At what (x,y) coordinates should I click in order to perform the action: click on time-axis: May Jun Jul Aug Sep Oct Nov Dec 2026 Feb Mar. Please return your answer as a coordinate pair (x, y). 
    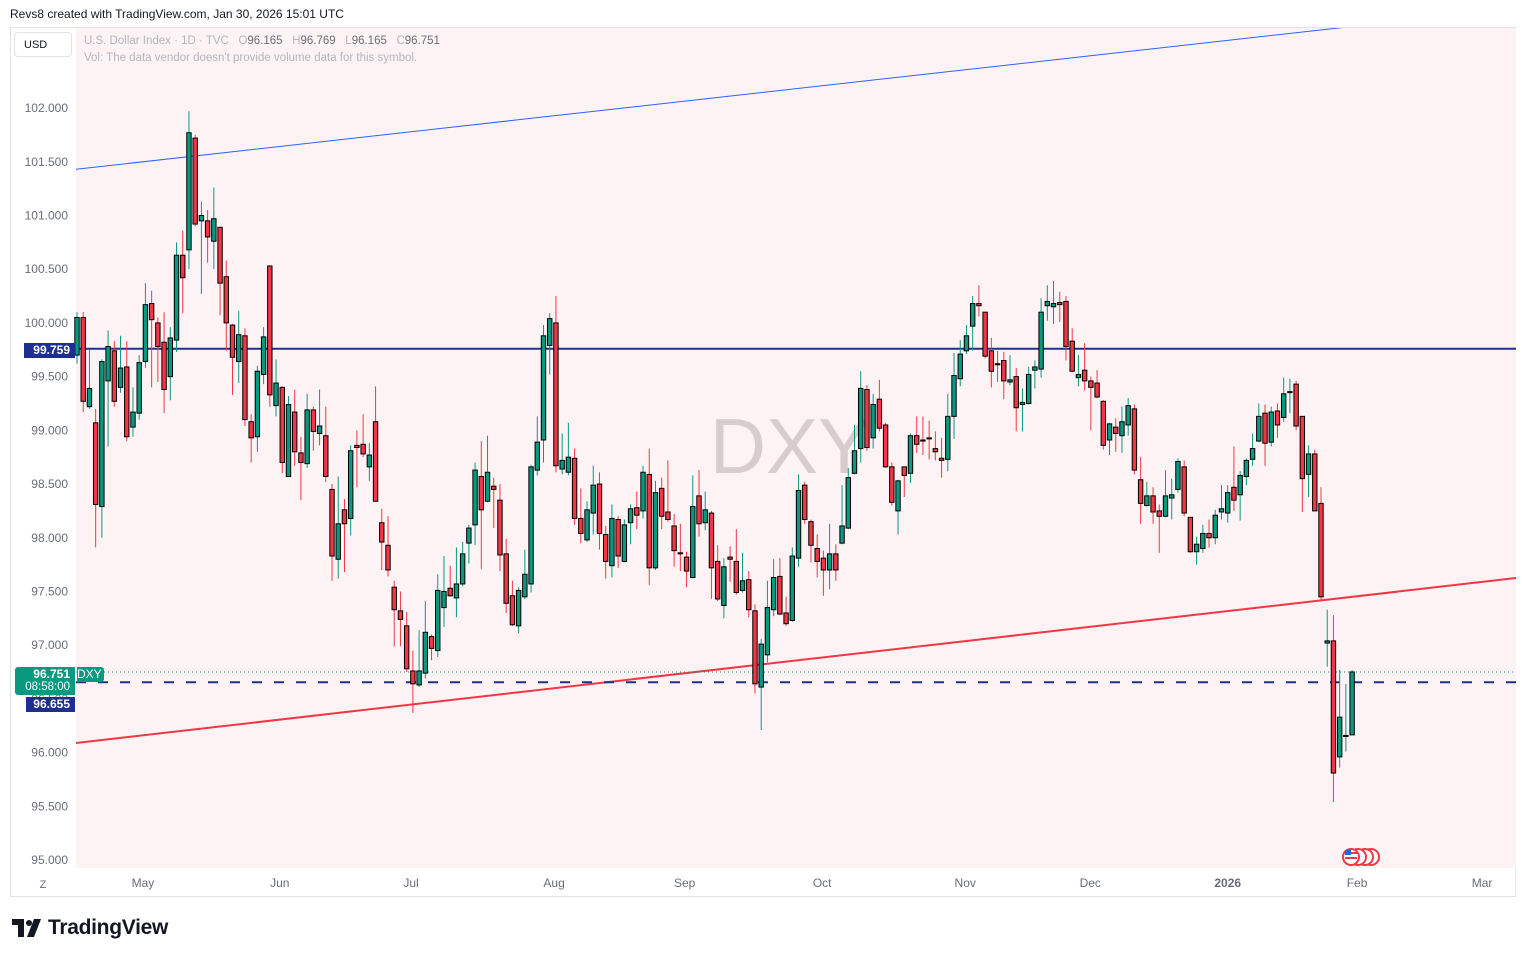
    Looking at the image, I should click on (812, 883).